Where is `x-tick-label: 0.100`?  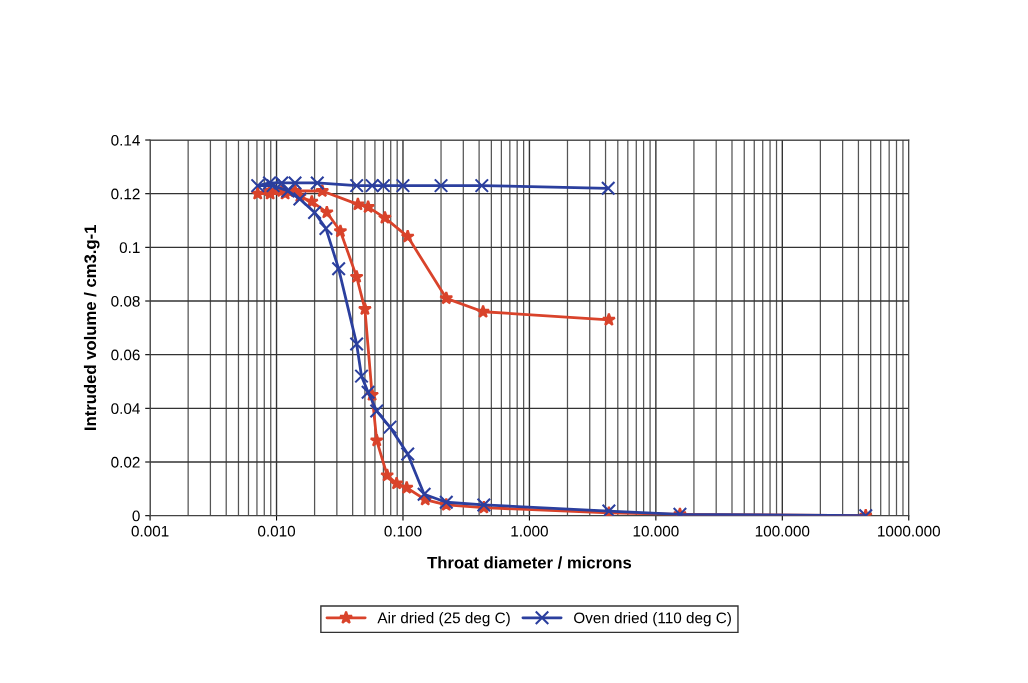
x-tick-label: 0.100 is located at coordinates (403, 531).